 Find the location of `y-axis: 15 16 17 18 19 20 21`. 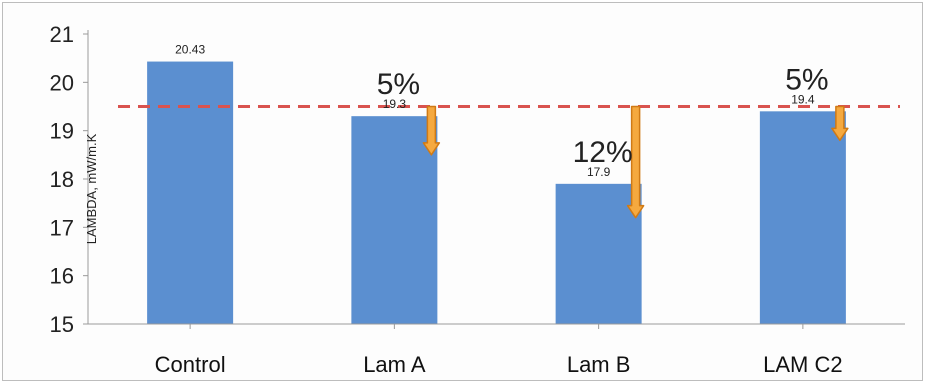

y-axis: 15 16 17 18 19 20 21 is located at coordinates (69, 179).